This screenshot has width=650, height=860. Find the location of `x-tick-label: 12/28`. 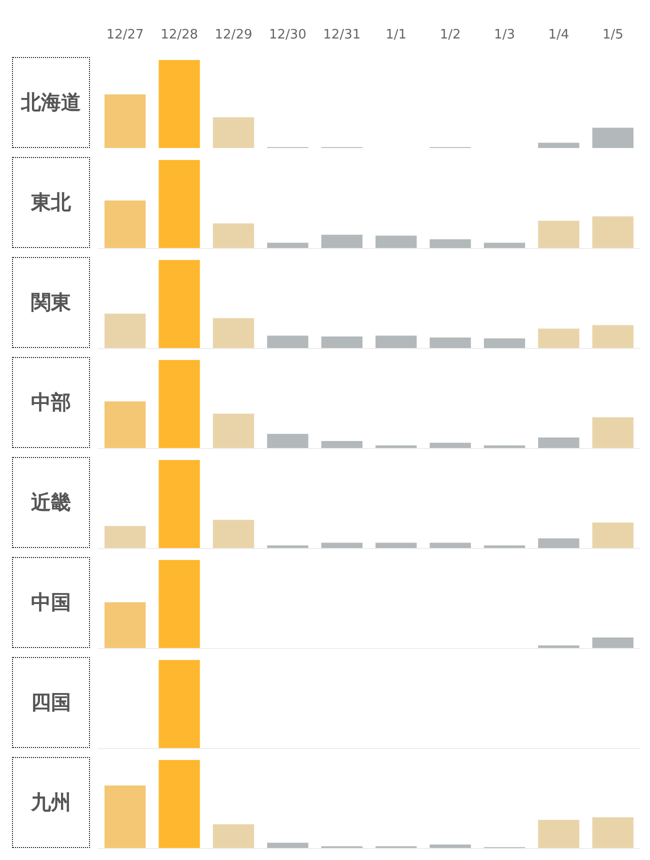

x-tick-label: 12/28 is located at coordinates (179, 34).